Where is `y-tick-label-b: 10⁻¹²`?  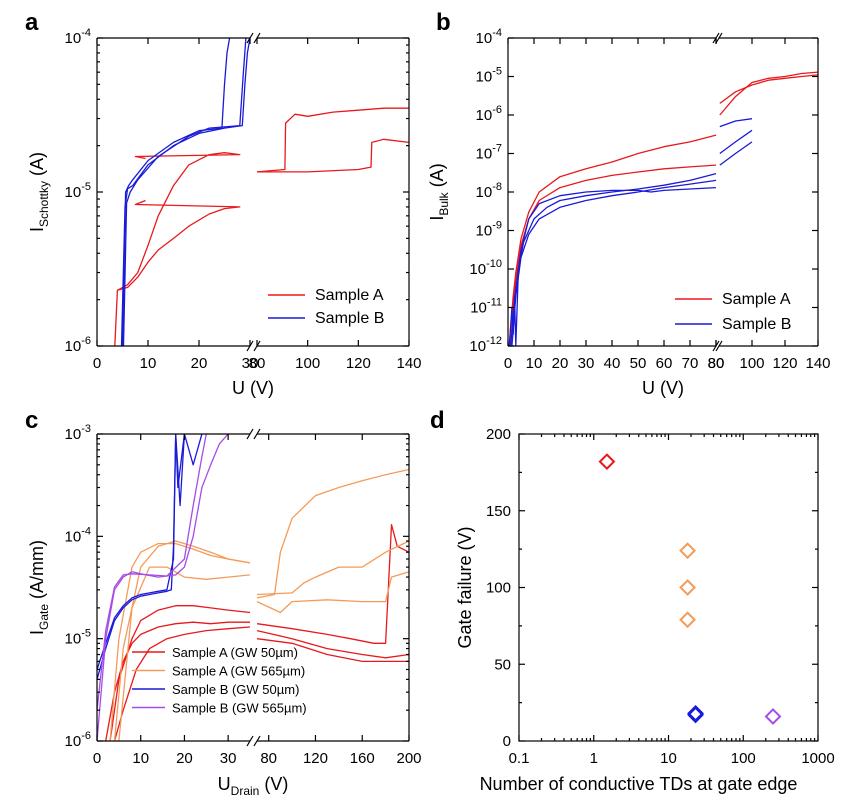
y-tick-label-b: 10⁻¹² is located at coordinates (485, 345).